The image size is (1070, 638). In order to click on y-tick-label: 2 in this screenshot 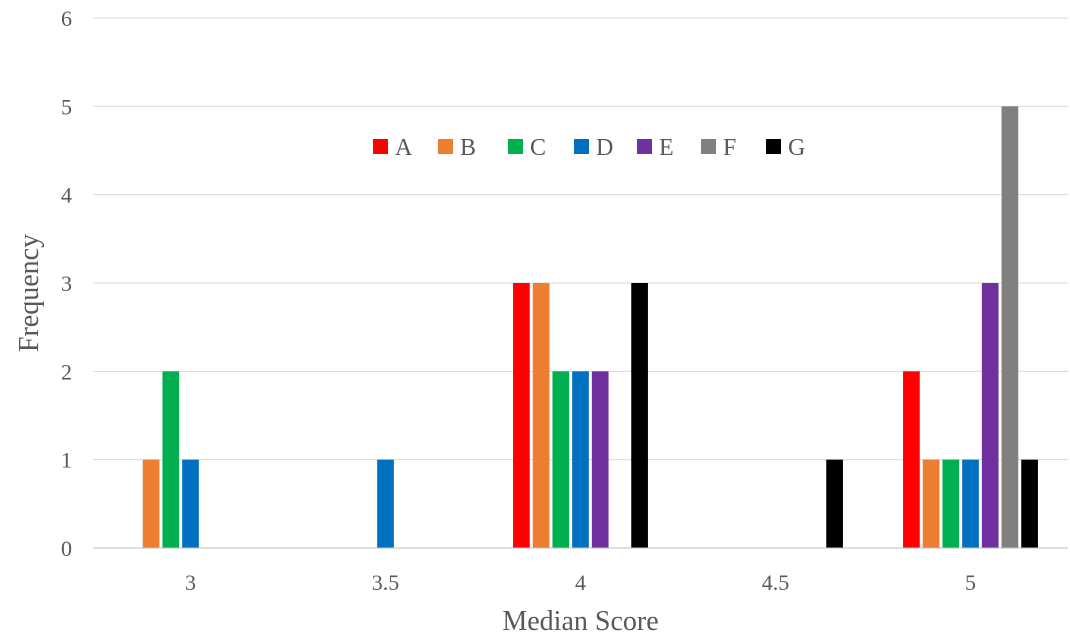, I will do `click(66, 371)`.